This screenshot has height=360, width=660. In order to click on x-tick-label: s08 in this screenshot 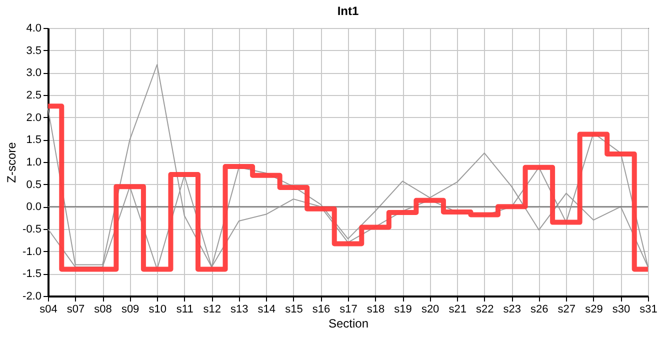, I will do `click(103, 310)`.